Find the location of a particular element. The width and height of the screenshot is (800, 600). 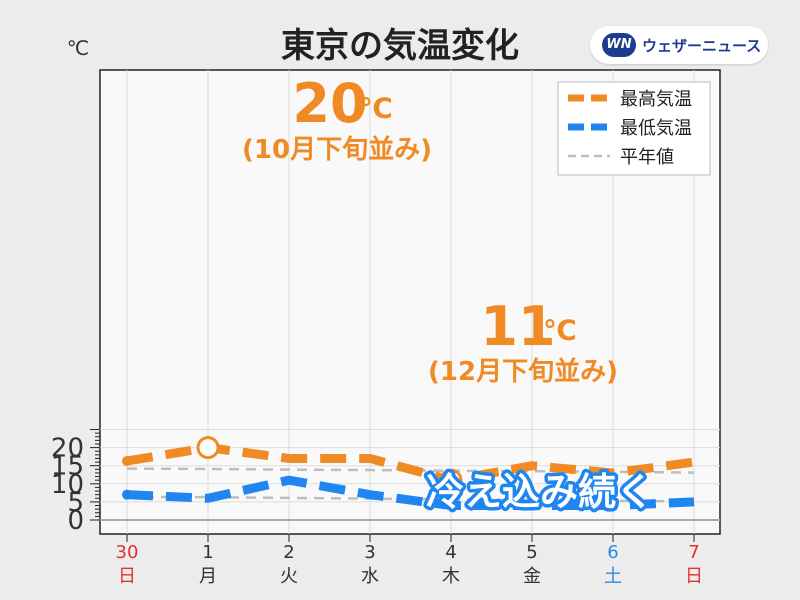

series-layer is located at coordinates (408, 477).